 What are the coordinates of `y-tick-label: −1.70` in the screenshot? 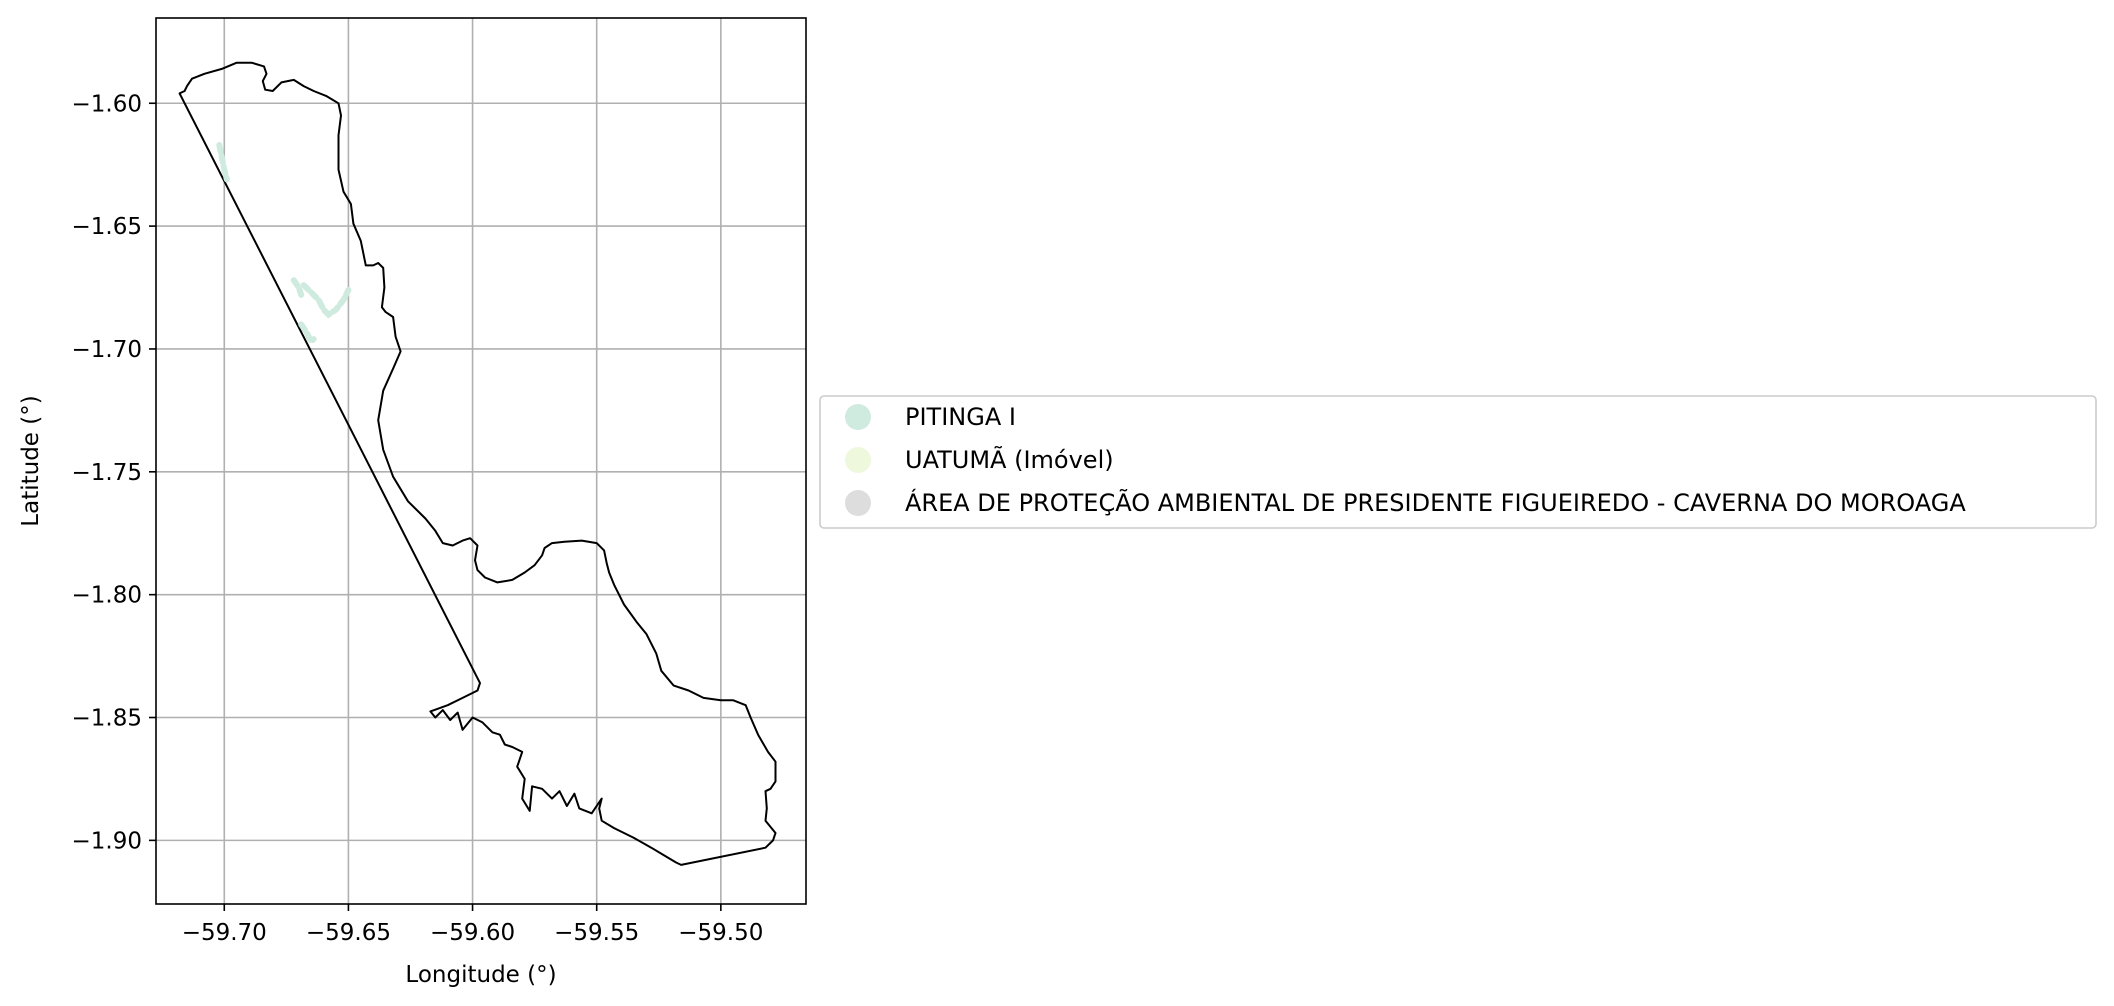 It's located at (107, 350).